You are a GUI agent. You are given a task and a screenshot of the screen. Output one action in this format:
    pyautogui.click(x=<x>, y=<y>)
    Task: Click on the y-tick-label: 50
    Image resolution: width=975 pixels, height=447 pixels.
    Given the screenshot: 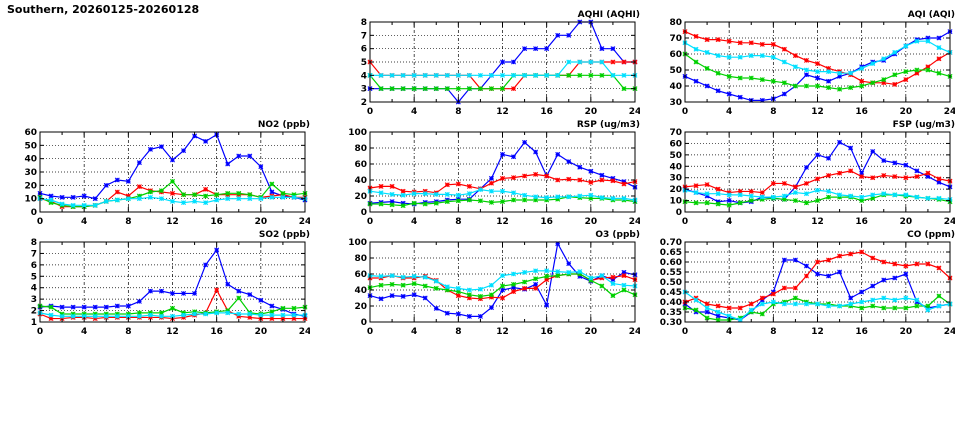 What is the action you would take?
    pyautogui.click(x=675, y=71)
    